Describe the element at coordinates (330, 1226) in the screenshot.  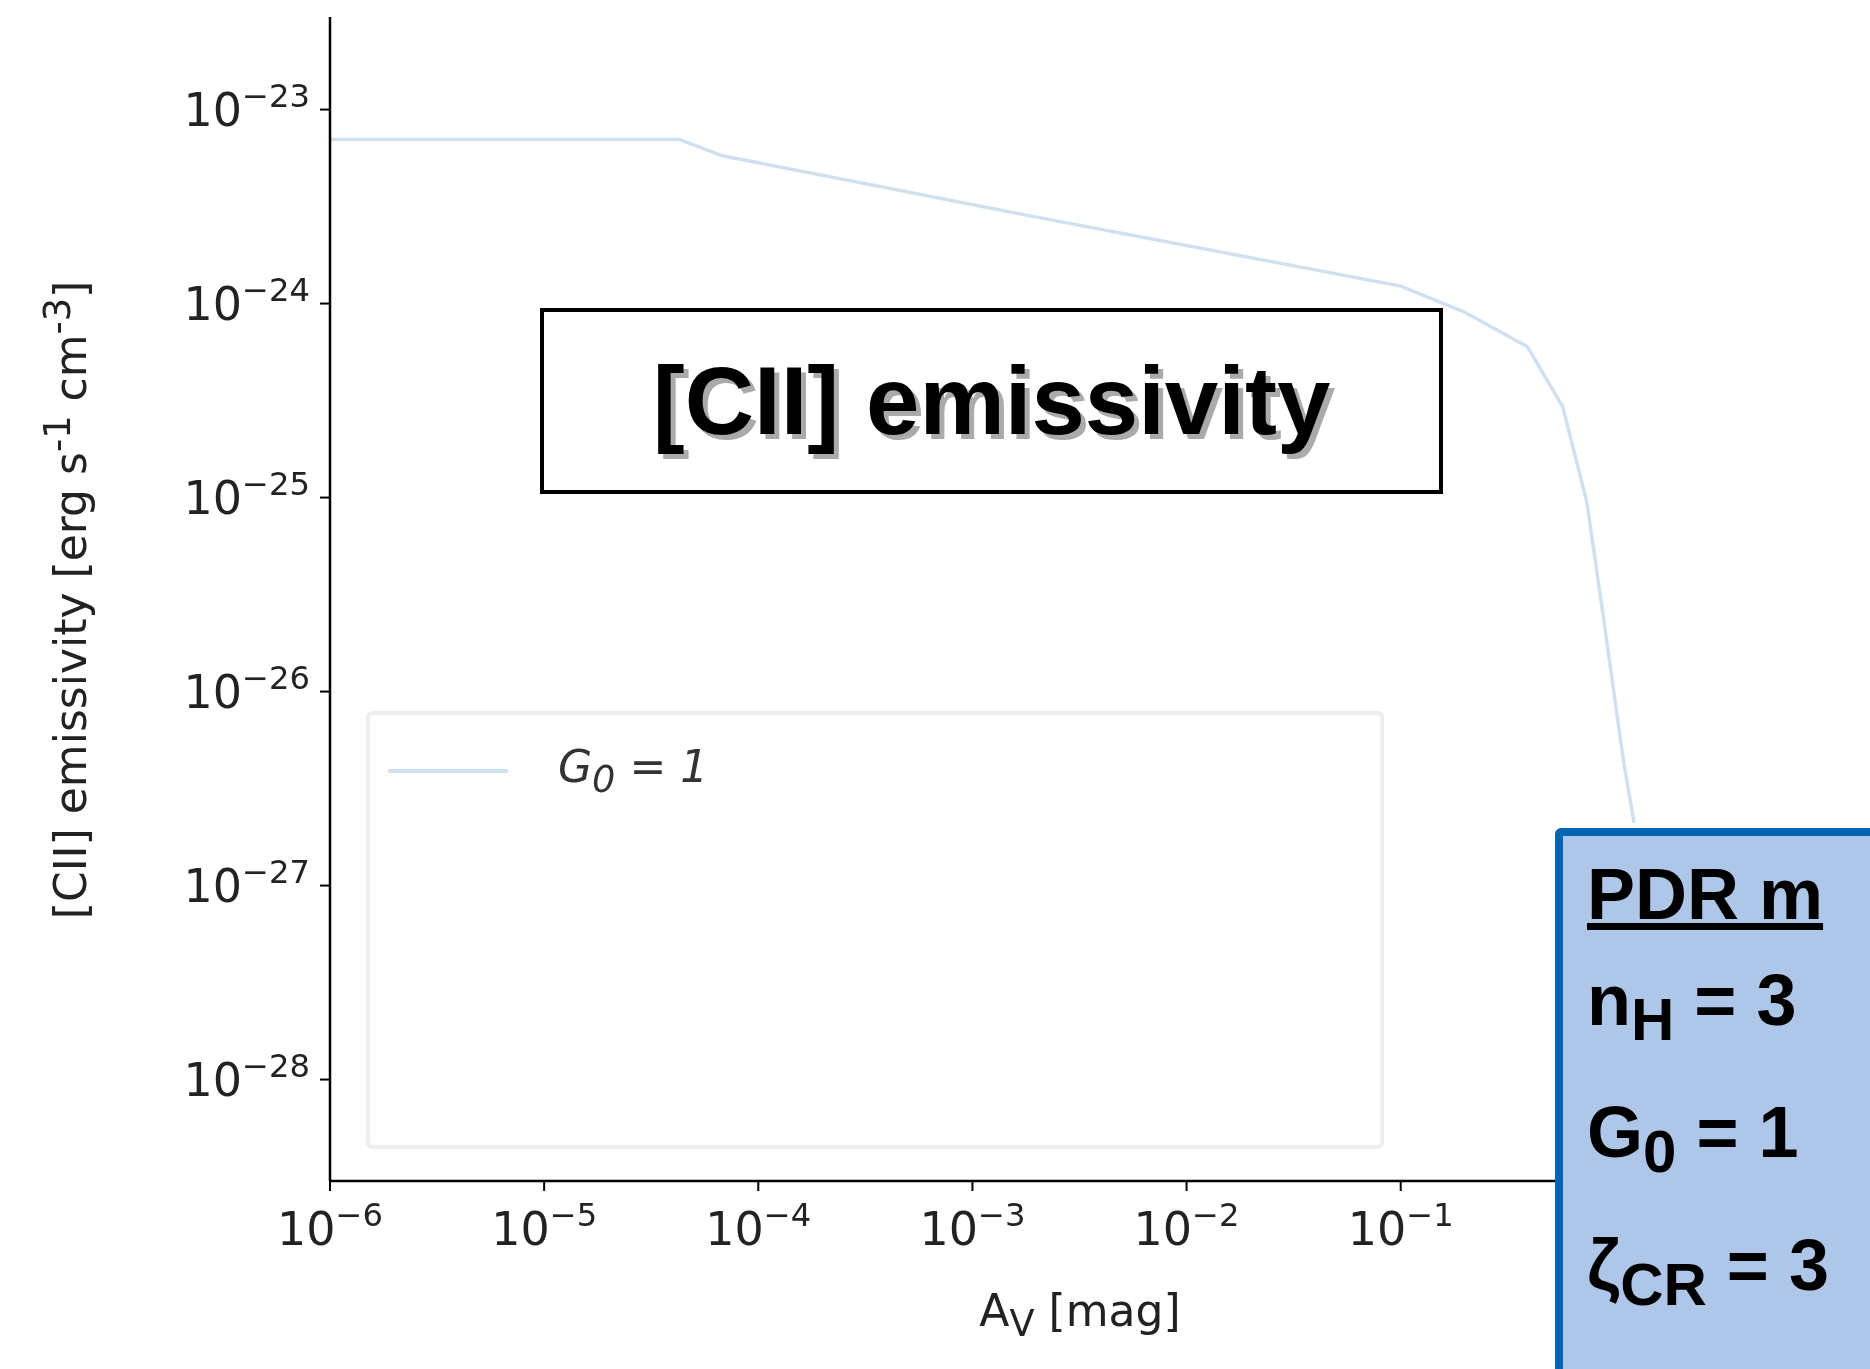
I see `x-tick-label: 10$^{−6}$` at that location.